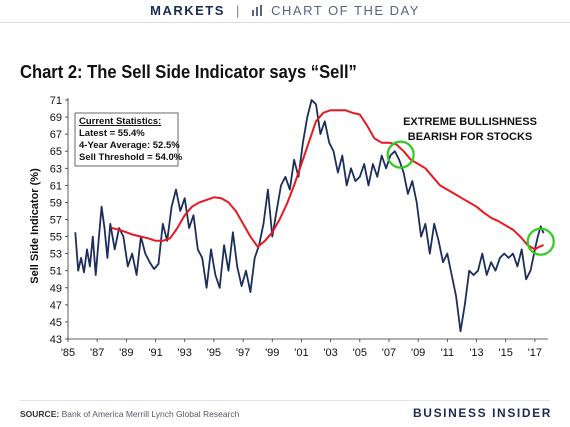  Describe the element at coordinates (470, 198) in the screenshot. I see `annotation-layer` at that location.